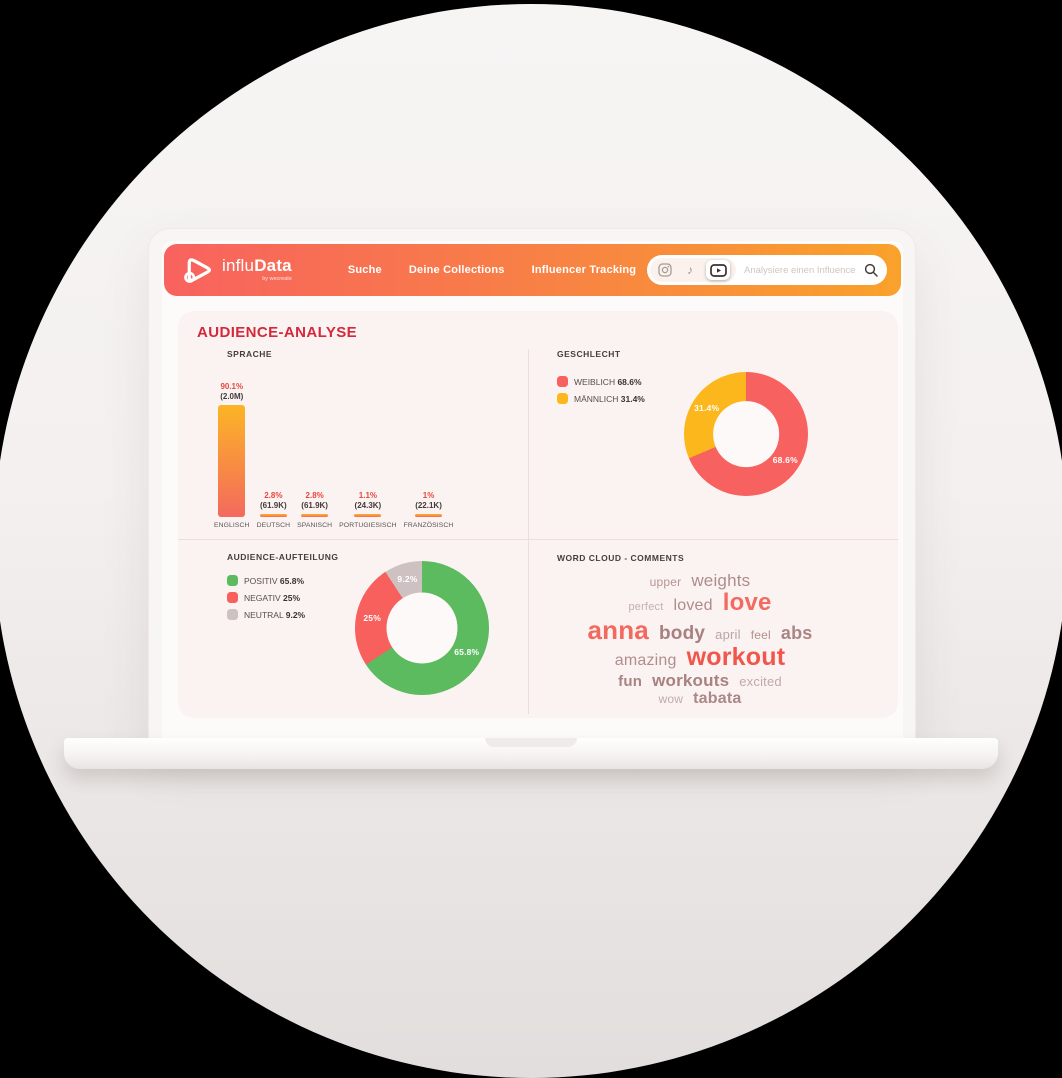 This screenshot has height=1078, width=1062. Describe the element at coordinates (721, 580) in the screenshot. I see `word-weights: weights` at that location.